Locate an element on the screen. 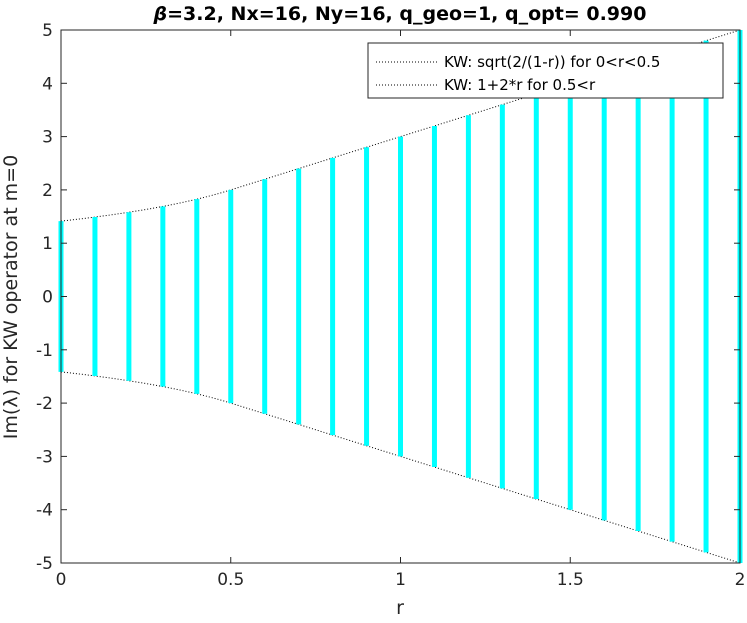 The image size is (747, 623). x-tick-label: 1 is located at coordinates (400, 580).